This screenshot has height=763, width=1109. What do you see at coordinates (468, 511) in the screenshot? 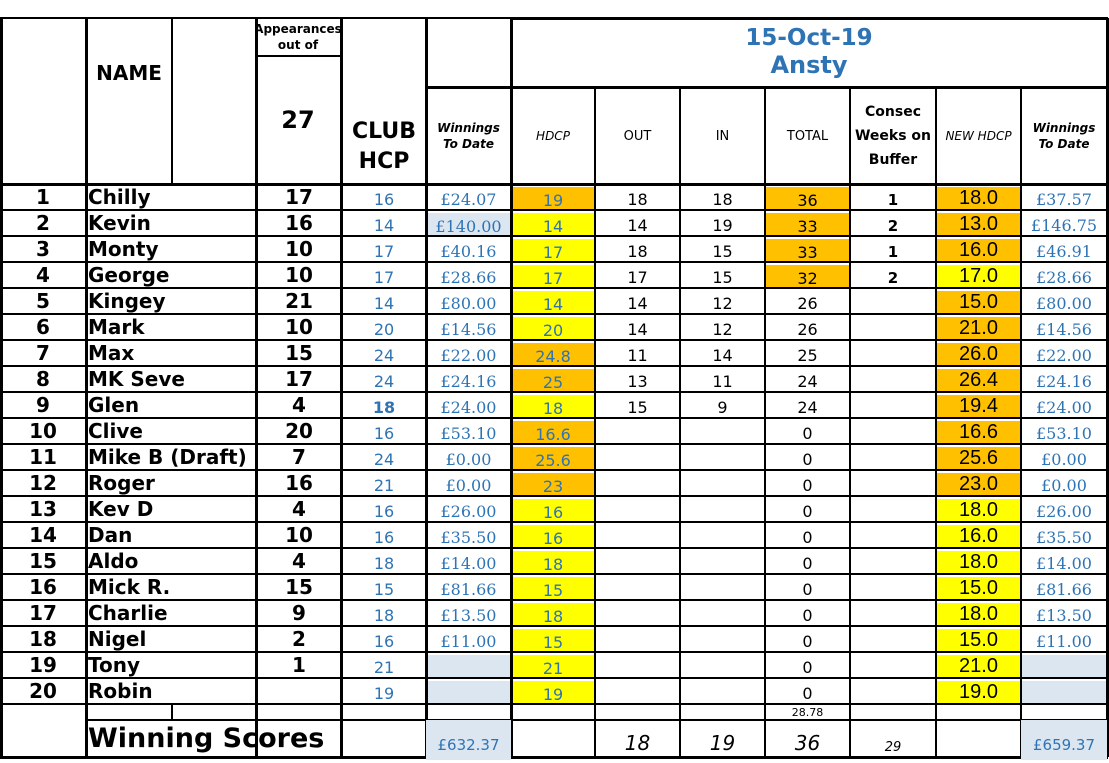
I see `winnings-cell: £26.00` at bounding box center [468, 511].